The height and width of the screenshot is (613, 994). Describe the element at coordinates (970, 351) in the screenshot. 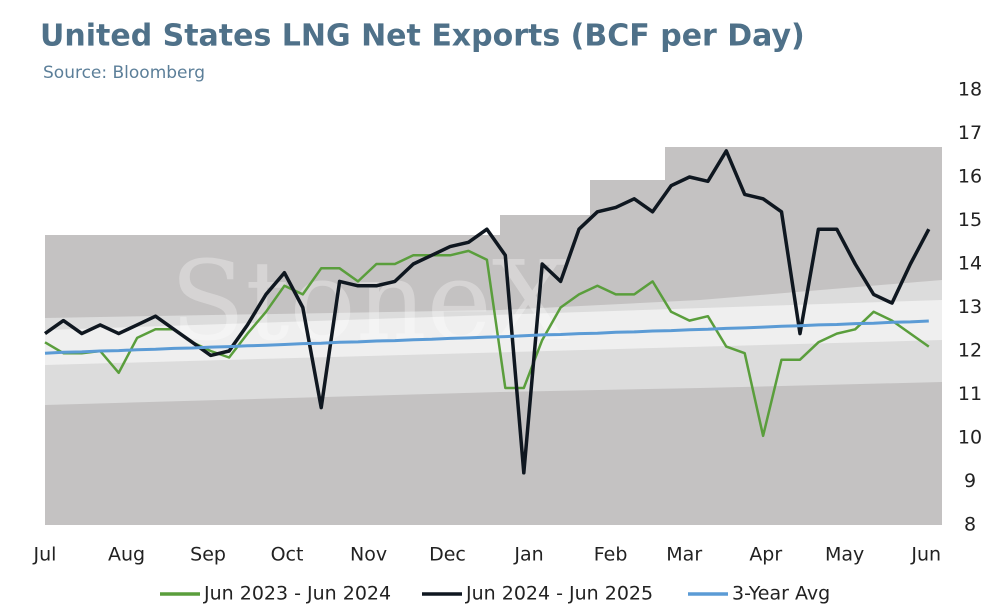

I see `y-tick-label: 12` at that location.